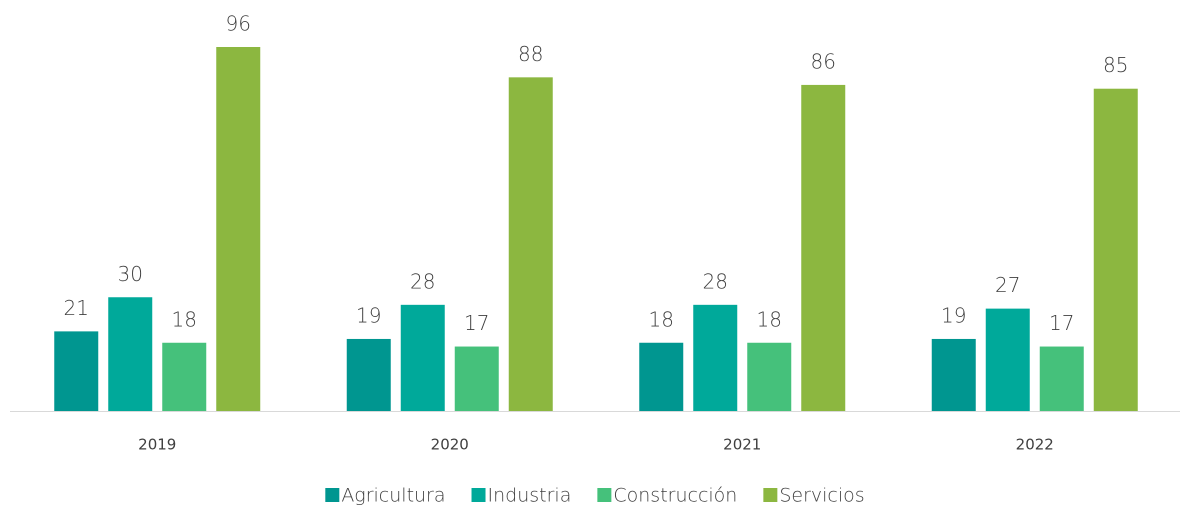 Image resolution: width=1190 pixels, height=509 pixels. I want to click on data-label: 88, so click(530, 54).